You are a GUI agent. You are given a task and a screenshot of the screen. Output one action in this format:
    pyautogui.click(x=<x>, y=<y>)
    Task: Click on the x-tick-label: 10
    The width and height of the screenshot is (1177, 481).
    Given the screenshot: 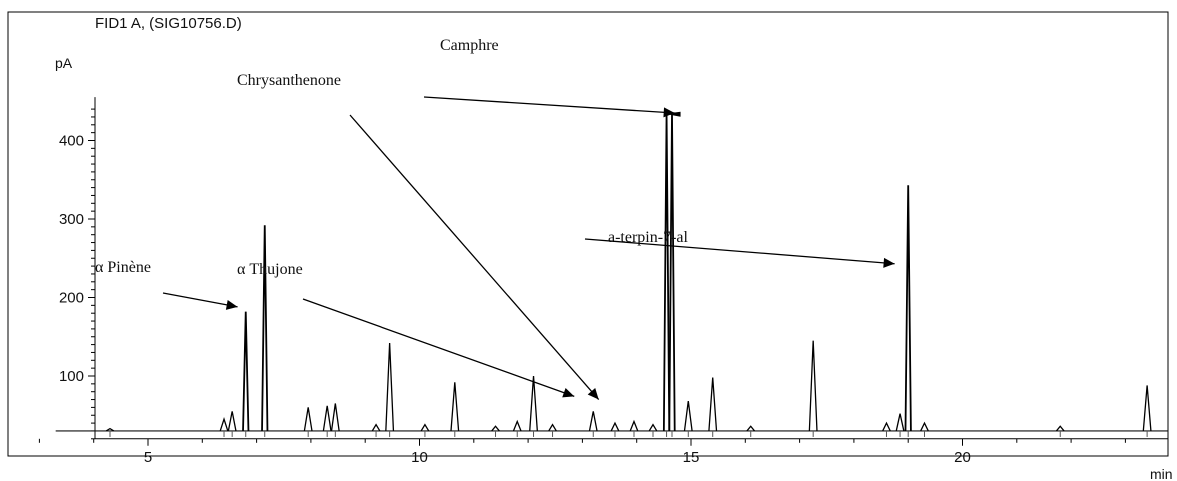 What is the action you would take?
    pyautogui.click(x=419, y=457)
    